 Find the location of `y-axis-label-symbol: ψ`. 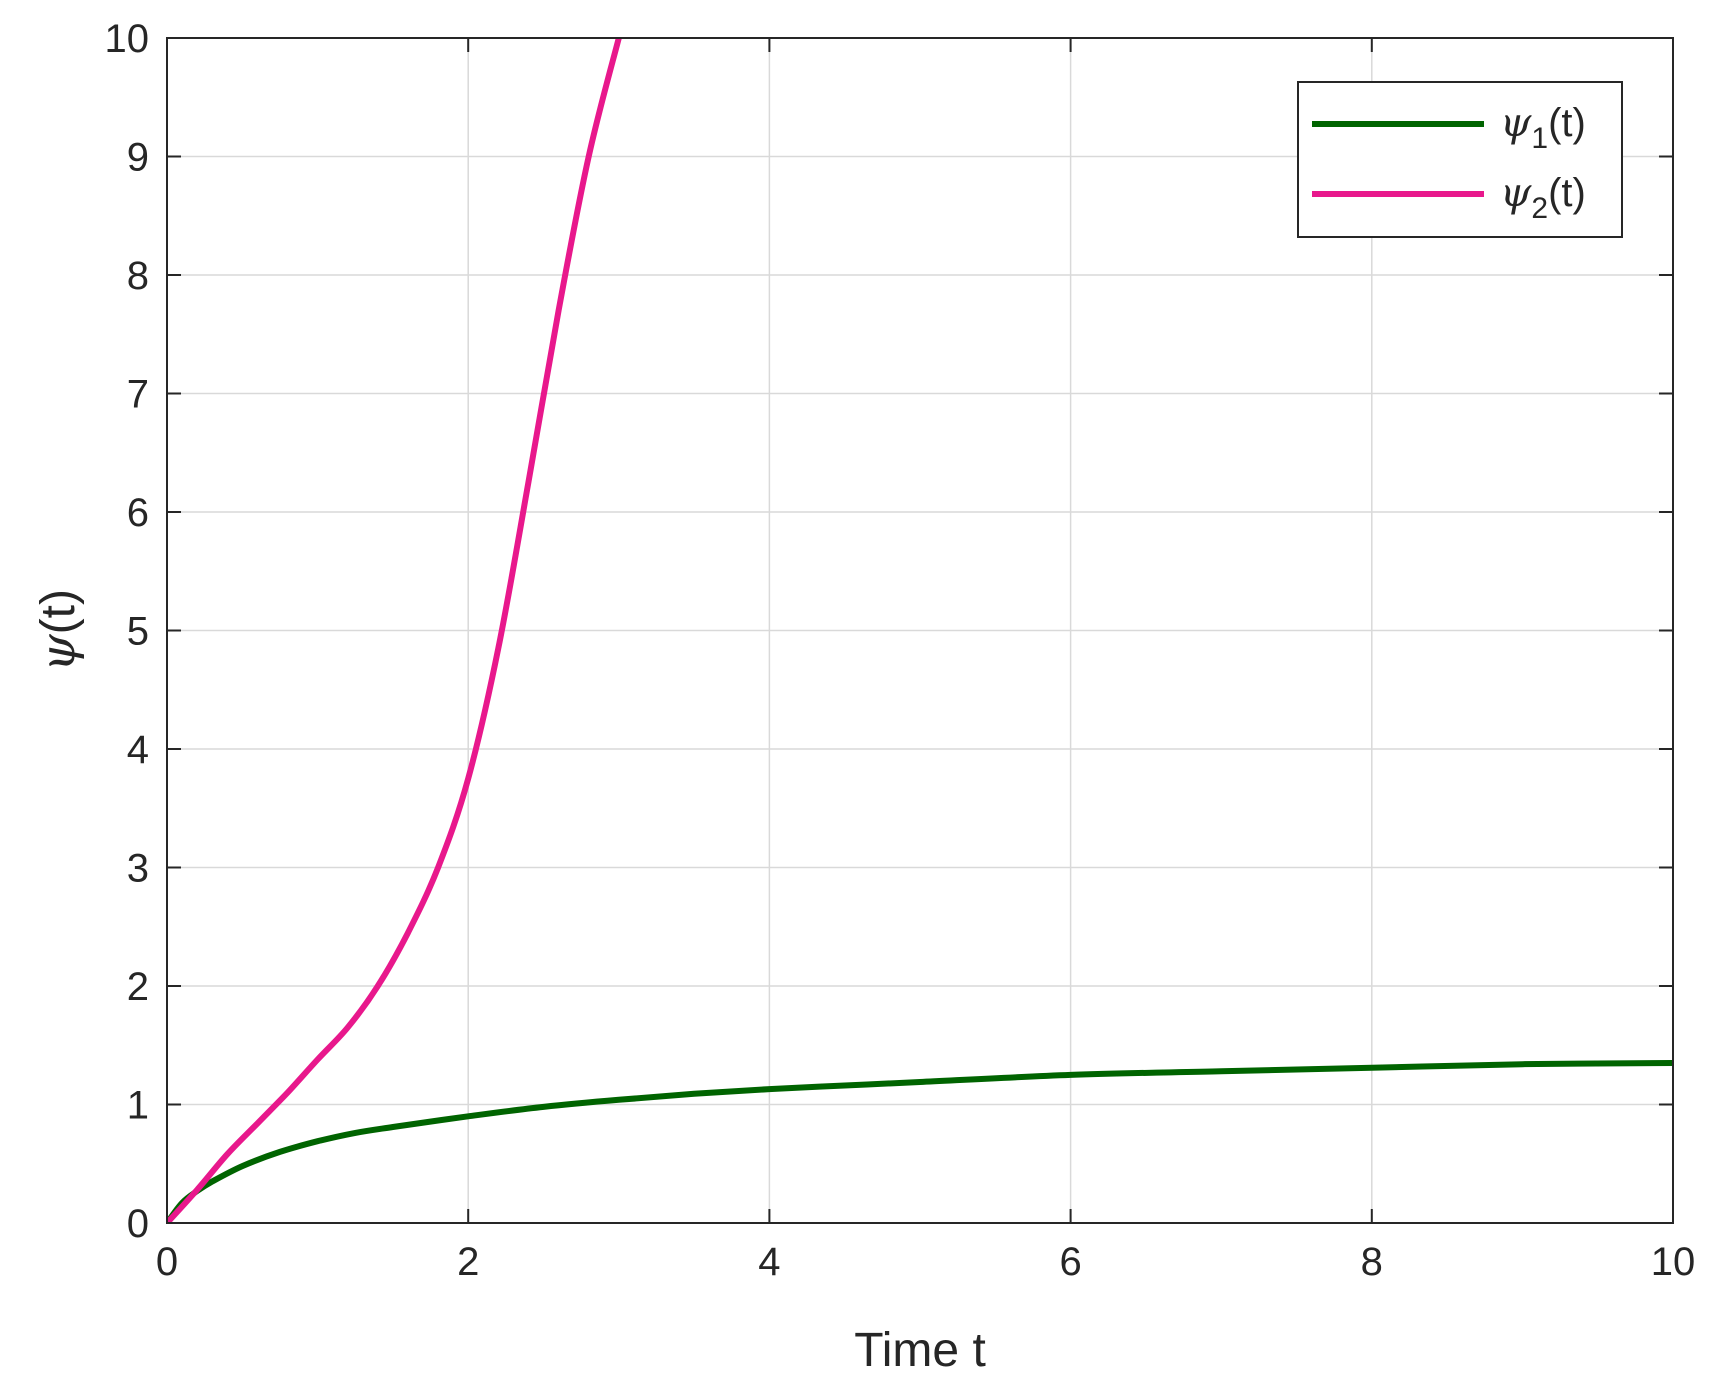

y-axis-label-symbol: ψ is located at coordinates (58, 652).